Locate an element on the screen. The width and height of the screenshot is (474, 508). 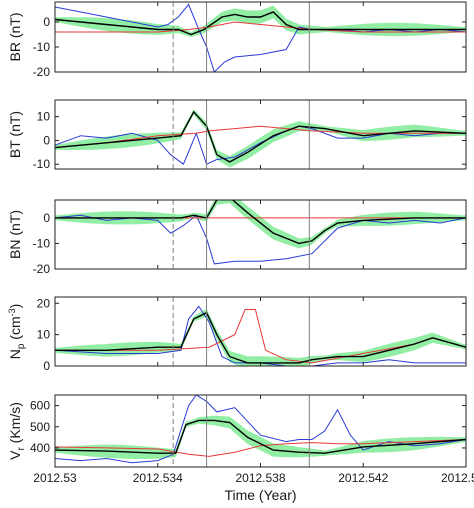
plot-area-bn is located at coordinates (260, 234).